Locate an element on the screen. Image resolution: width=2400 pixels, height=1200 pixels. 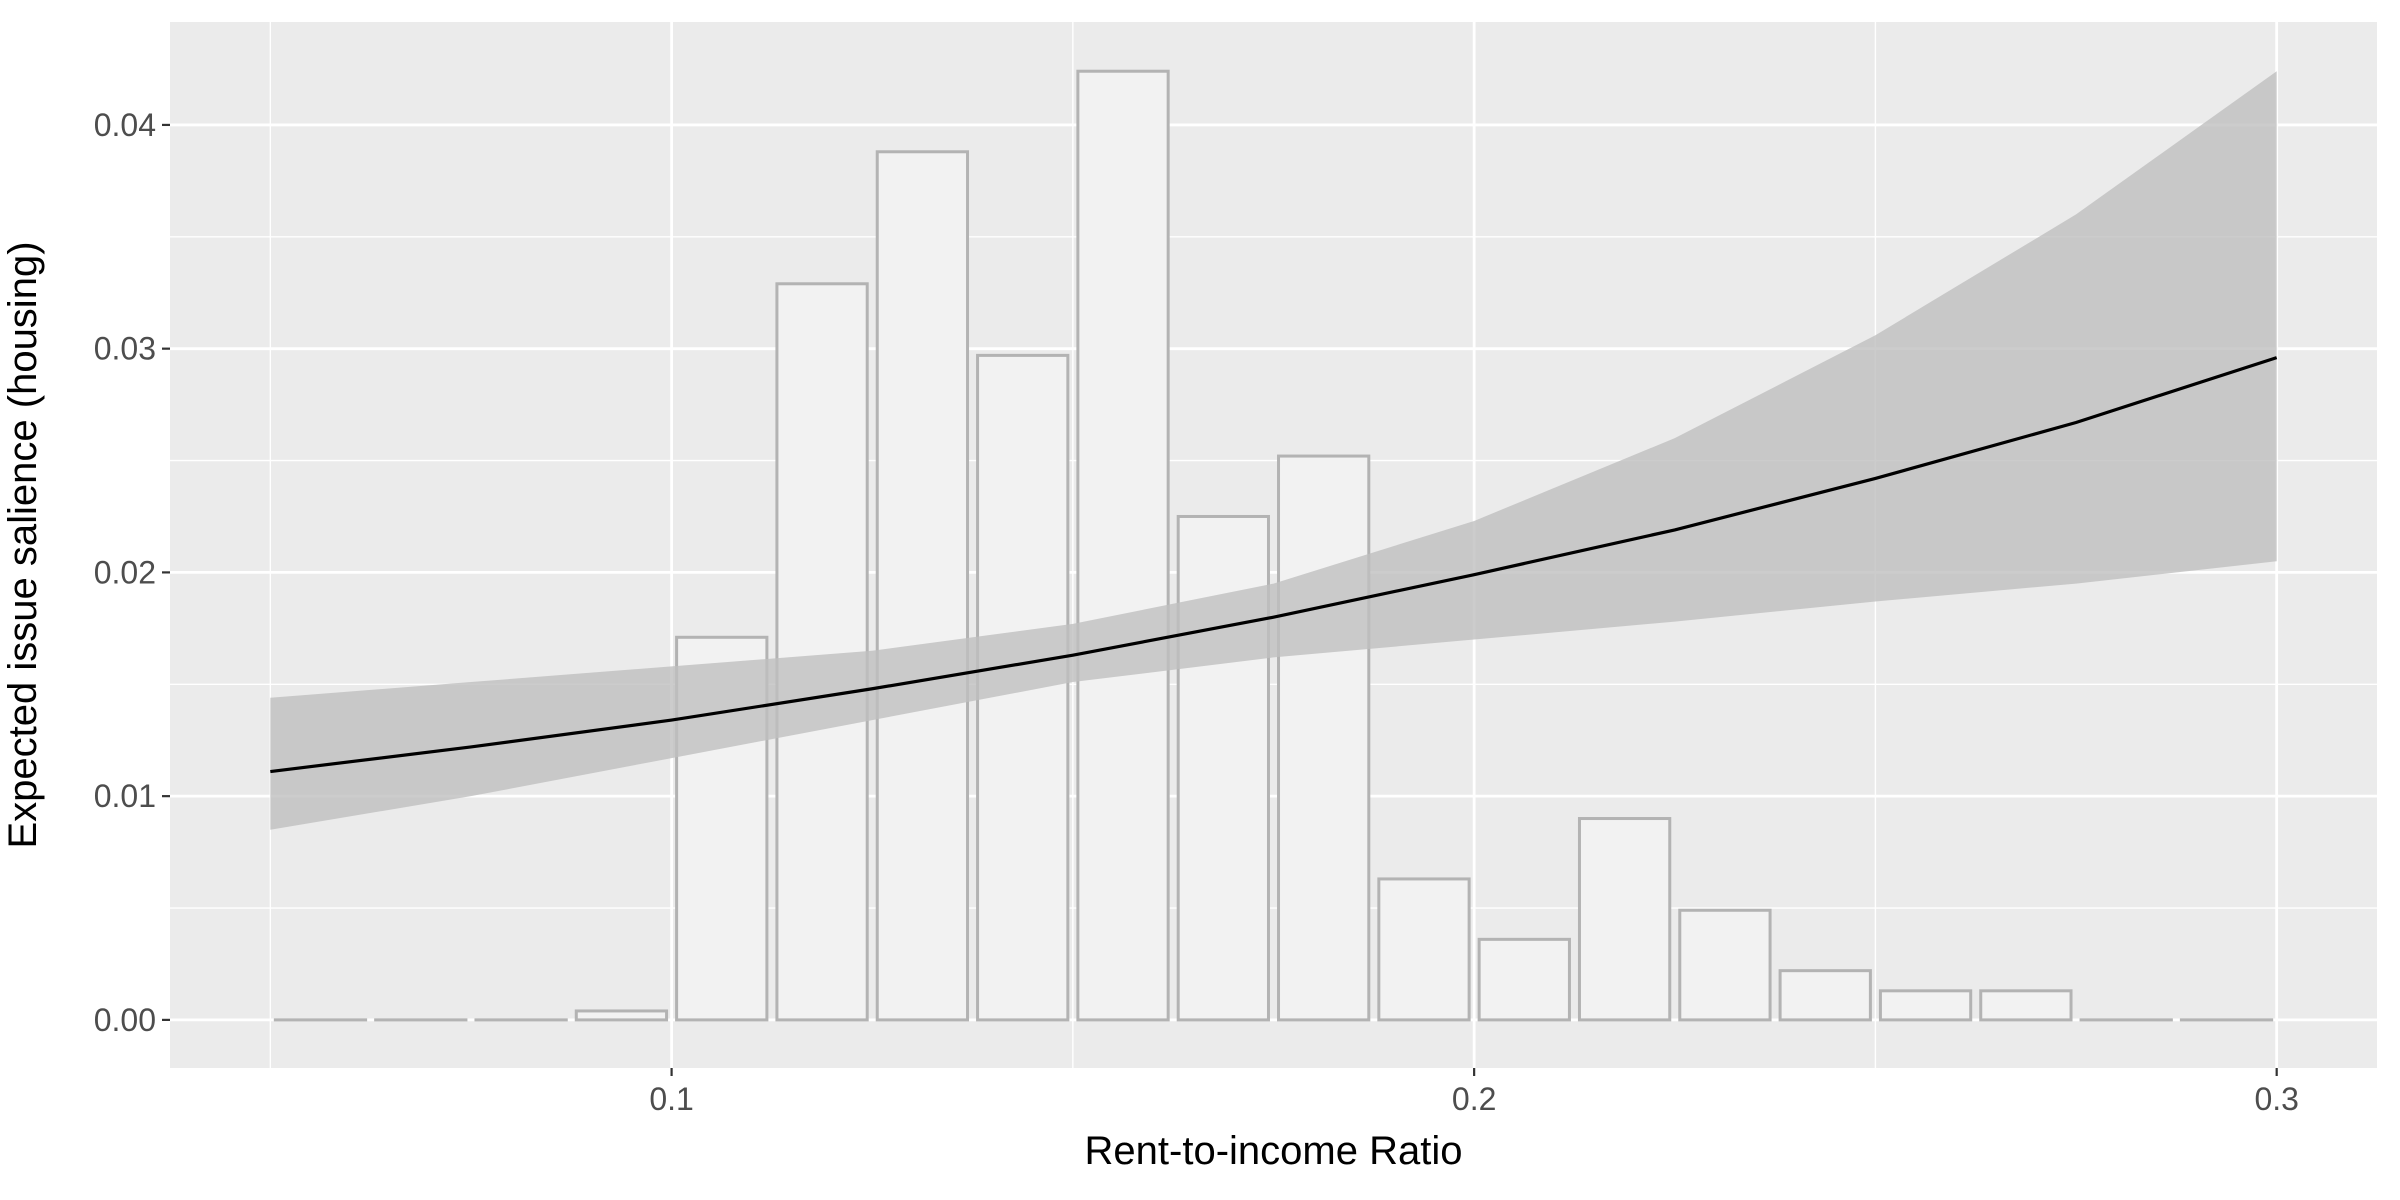
y-tick-label: 0.00 is located at coordinates (125, 1020).